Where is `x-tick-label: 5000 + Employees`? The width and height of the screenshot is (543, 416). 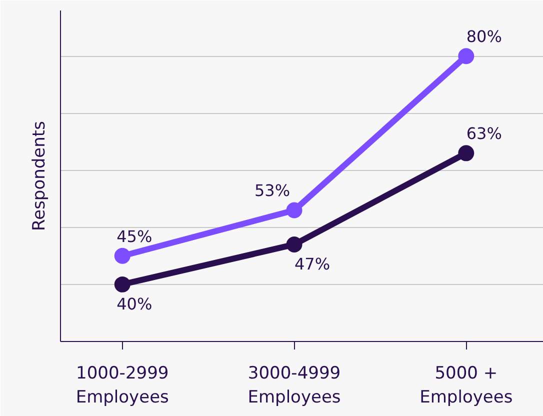
x-tick-label: 5000 + Employees is located at coordinates (466, 386).